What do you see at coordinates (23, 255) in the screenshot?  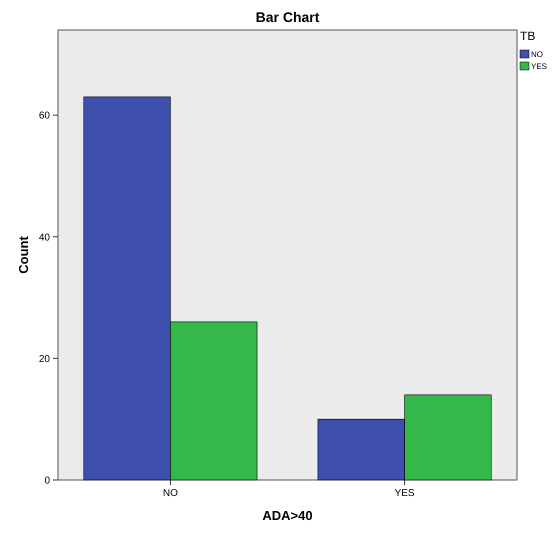 I see `y-axis-title: Count` at bounding box center [23, 255].